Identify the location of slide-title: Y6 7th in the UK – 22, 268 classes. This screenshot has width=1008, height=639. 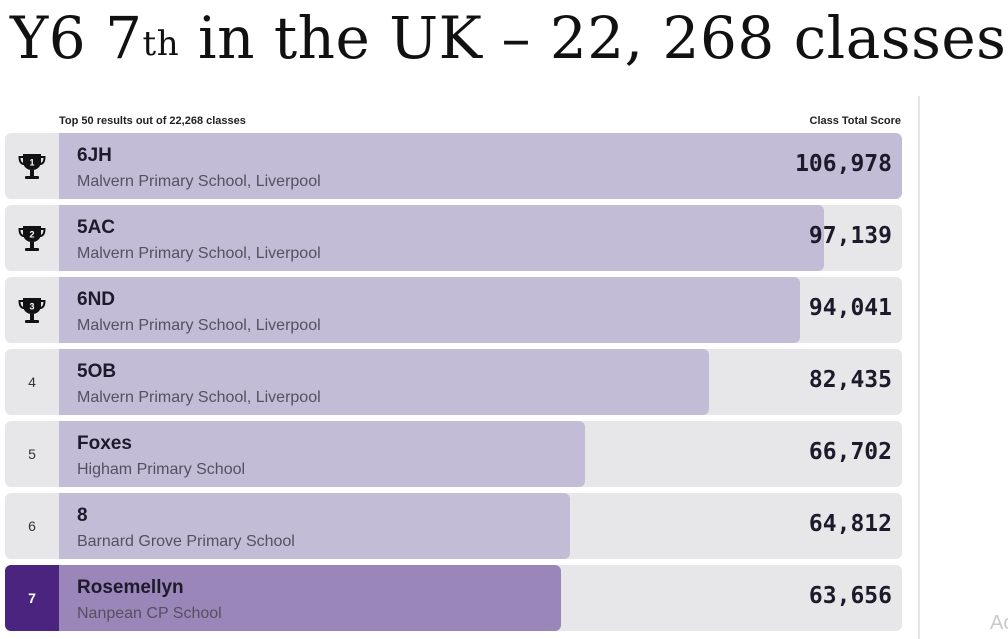
(508, 39).